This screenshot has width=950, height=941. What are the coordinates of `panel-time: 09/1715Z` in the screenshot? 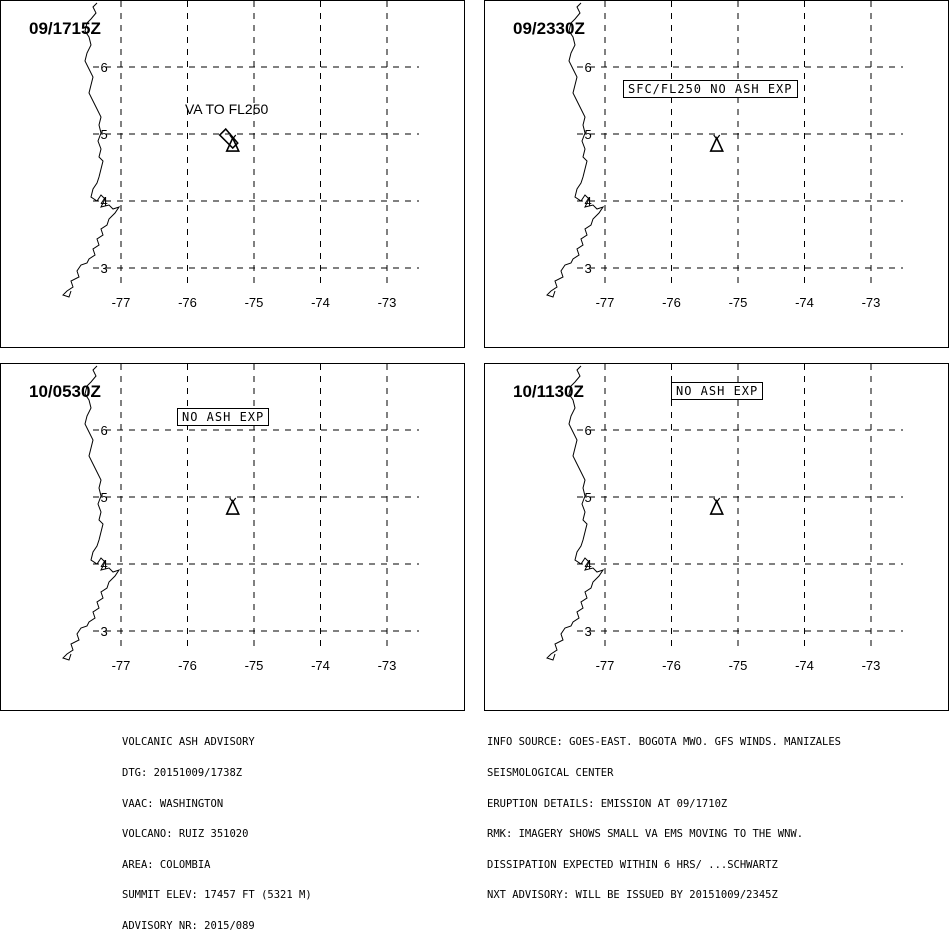 It's located at (65, 28).